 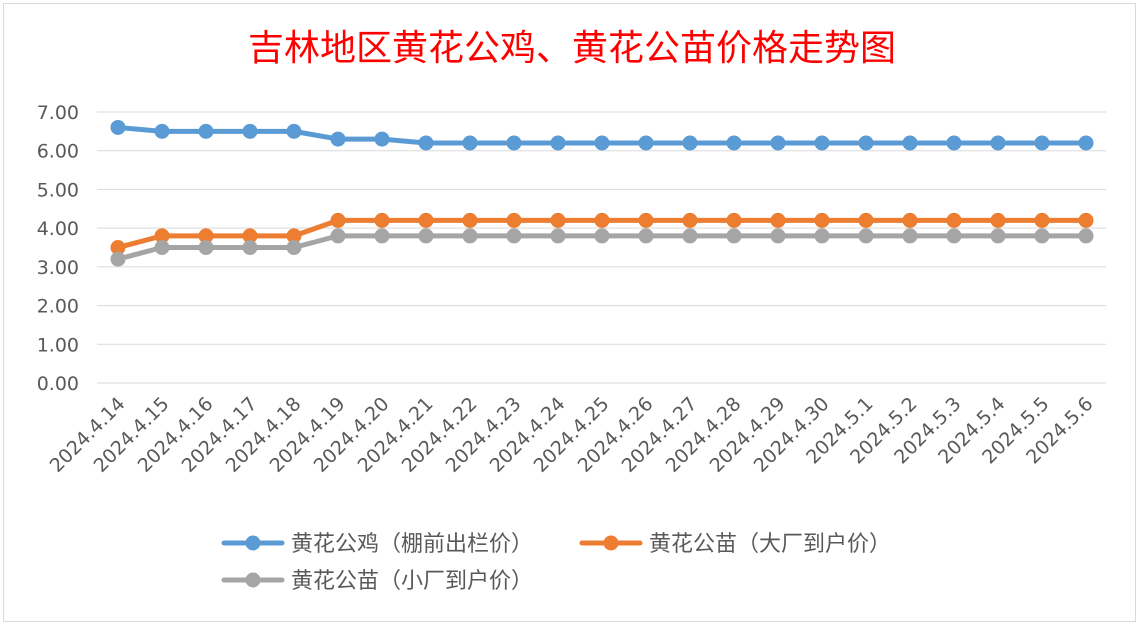 What do you see at coordinates (58, 307) in the screenshot?
I see `y-tick-label: 2.00` at bounding box center [58, 307].